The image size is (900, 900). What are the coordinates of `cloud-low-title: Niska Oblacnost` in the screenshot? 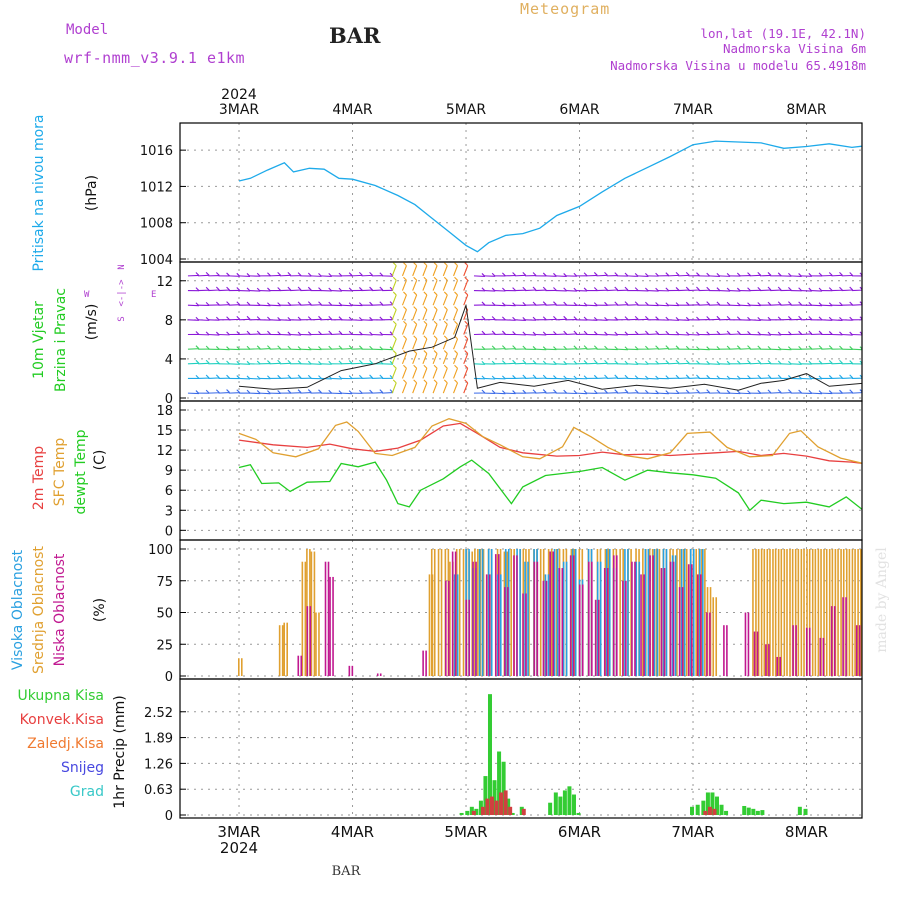 It's located at (60, 609).